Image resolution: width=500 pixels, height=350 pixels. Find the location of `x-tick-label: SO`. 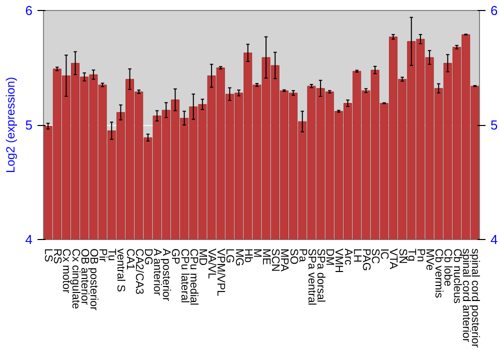

x-tick-label: SO is located at coordinates (293, 256).